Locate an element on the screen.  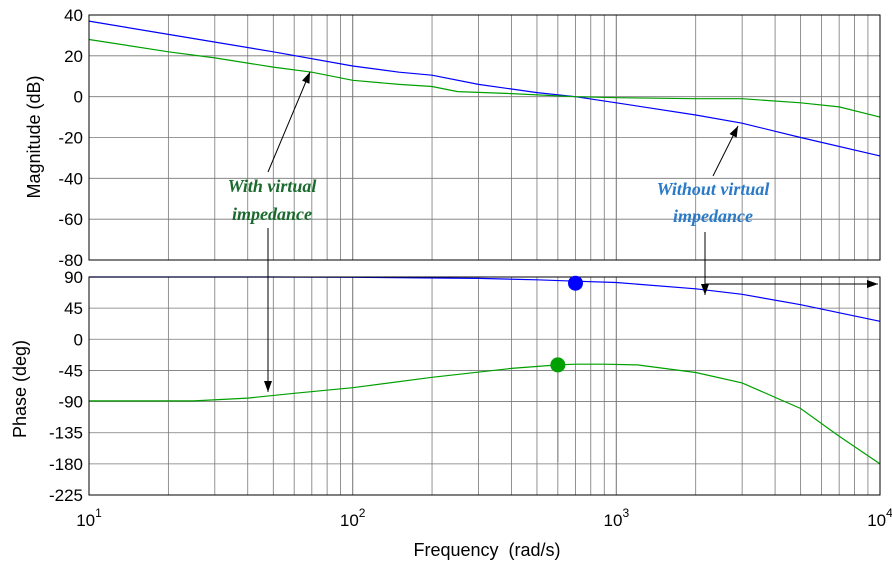
without-virtual-impedance-label-line2: impedance is located at coordinates (713, 216).